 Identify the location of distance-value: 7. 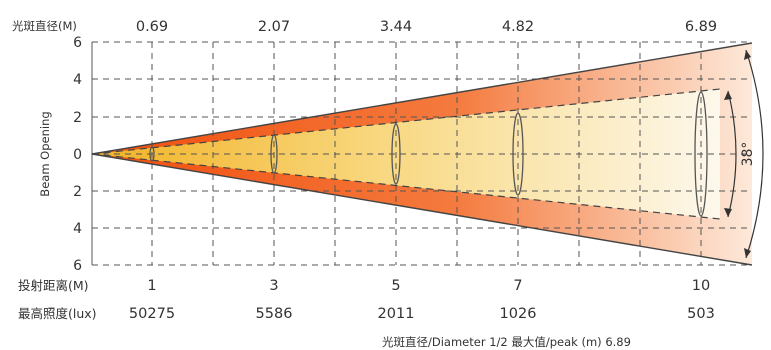
(517, 286).